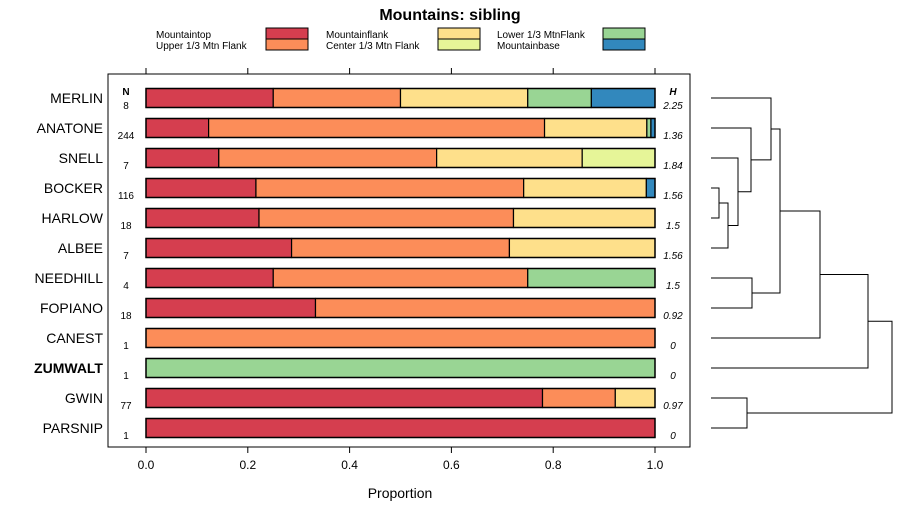  What do you see at coordinates (673, 316) in the screenshot?
I see `h-value: 0.92` at bounding box center [673, 316].